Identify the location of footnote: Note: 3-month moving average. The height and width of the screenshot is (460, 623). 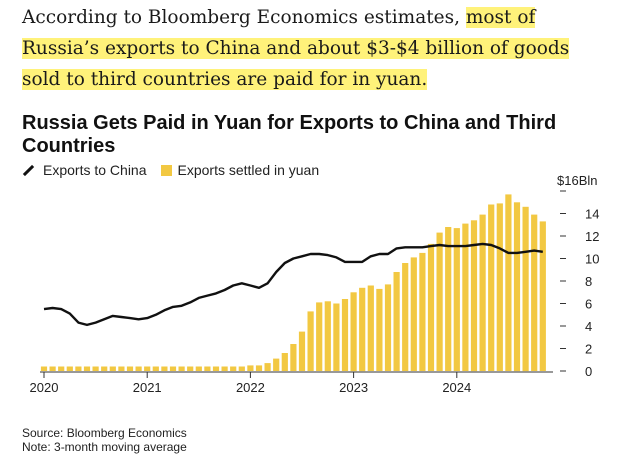
(104, 447).